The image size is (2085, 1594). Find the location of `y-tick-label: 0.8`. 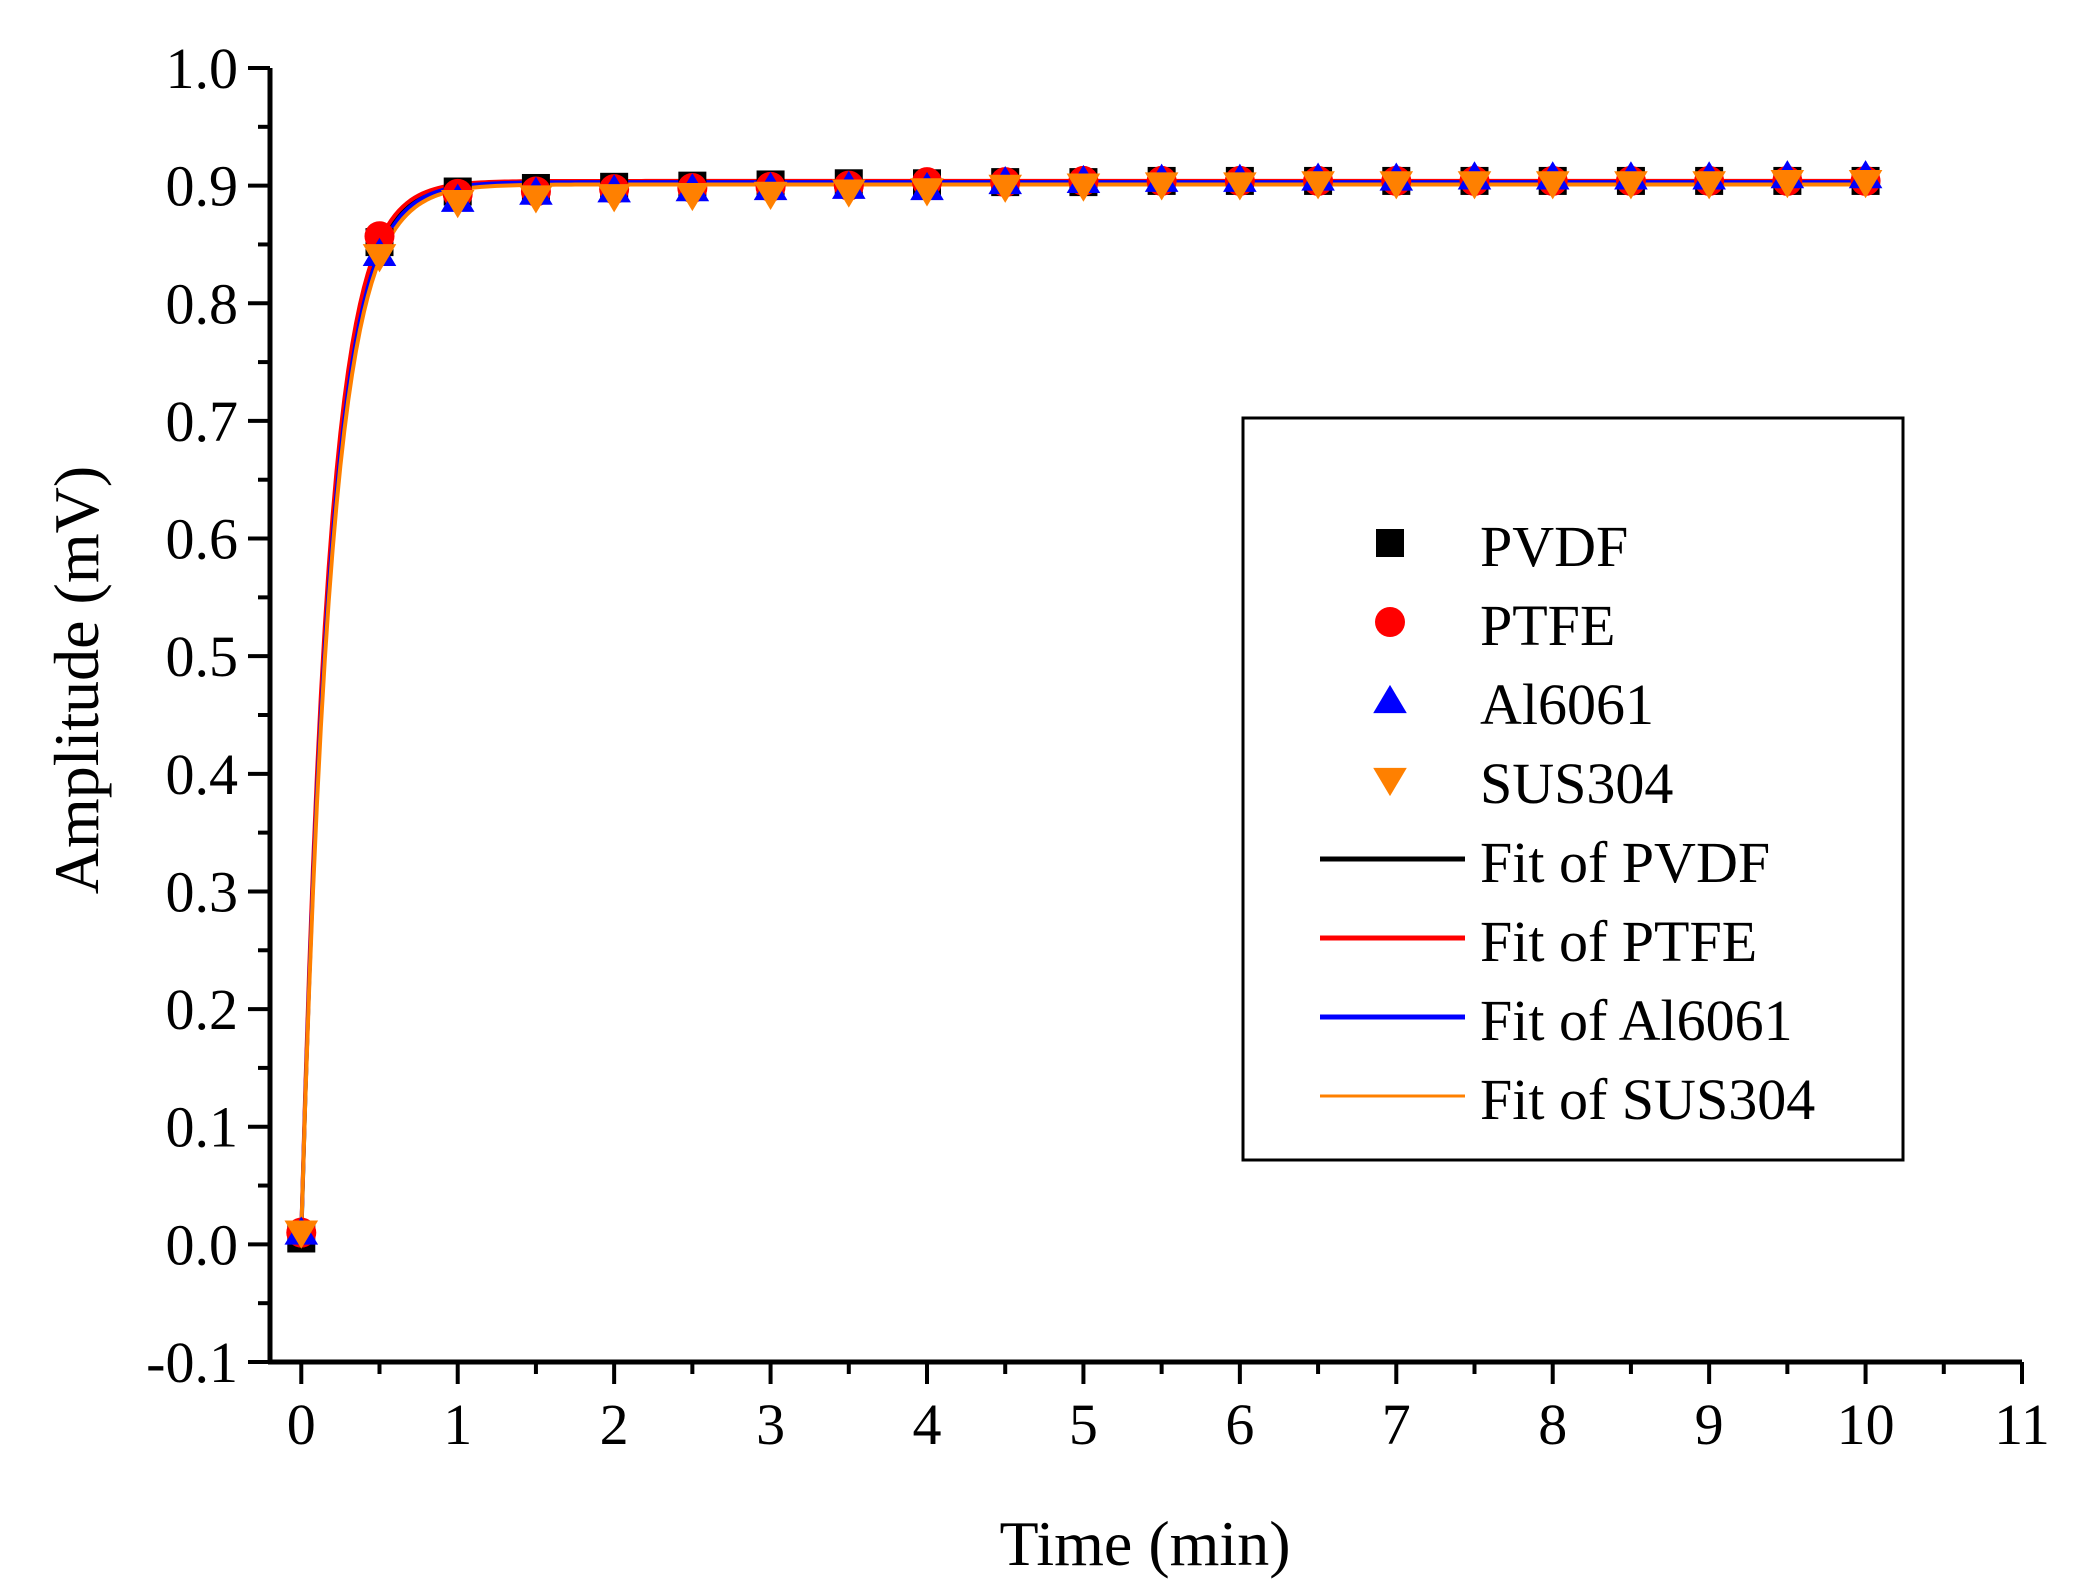

y-tick-label: 0.8 is located at coordinates (202, 303).